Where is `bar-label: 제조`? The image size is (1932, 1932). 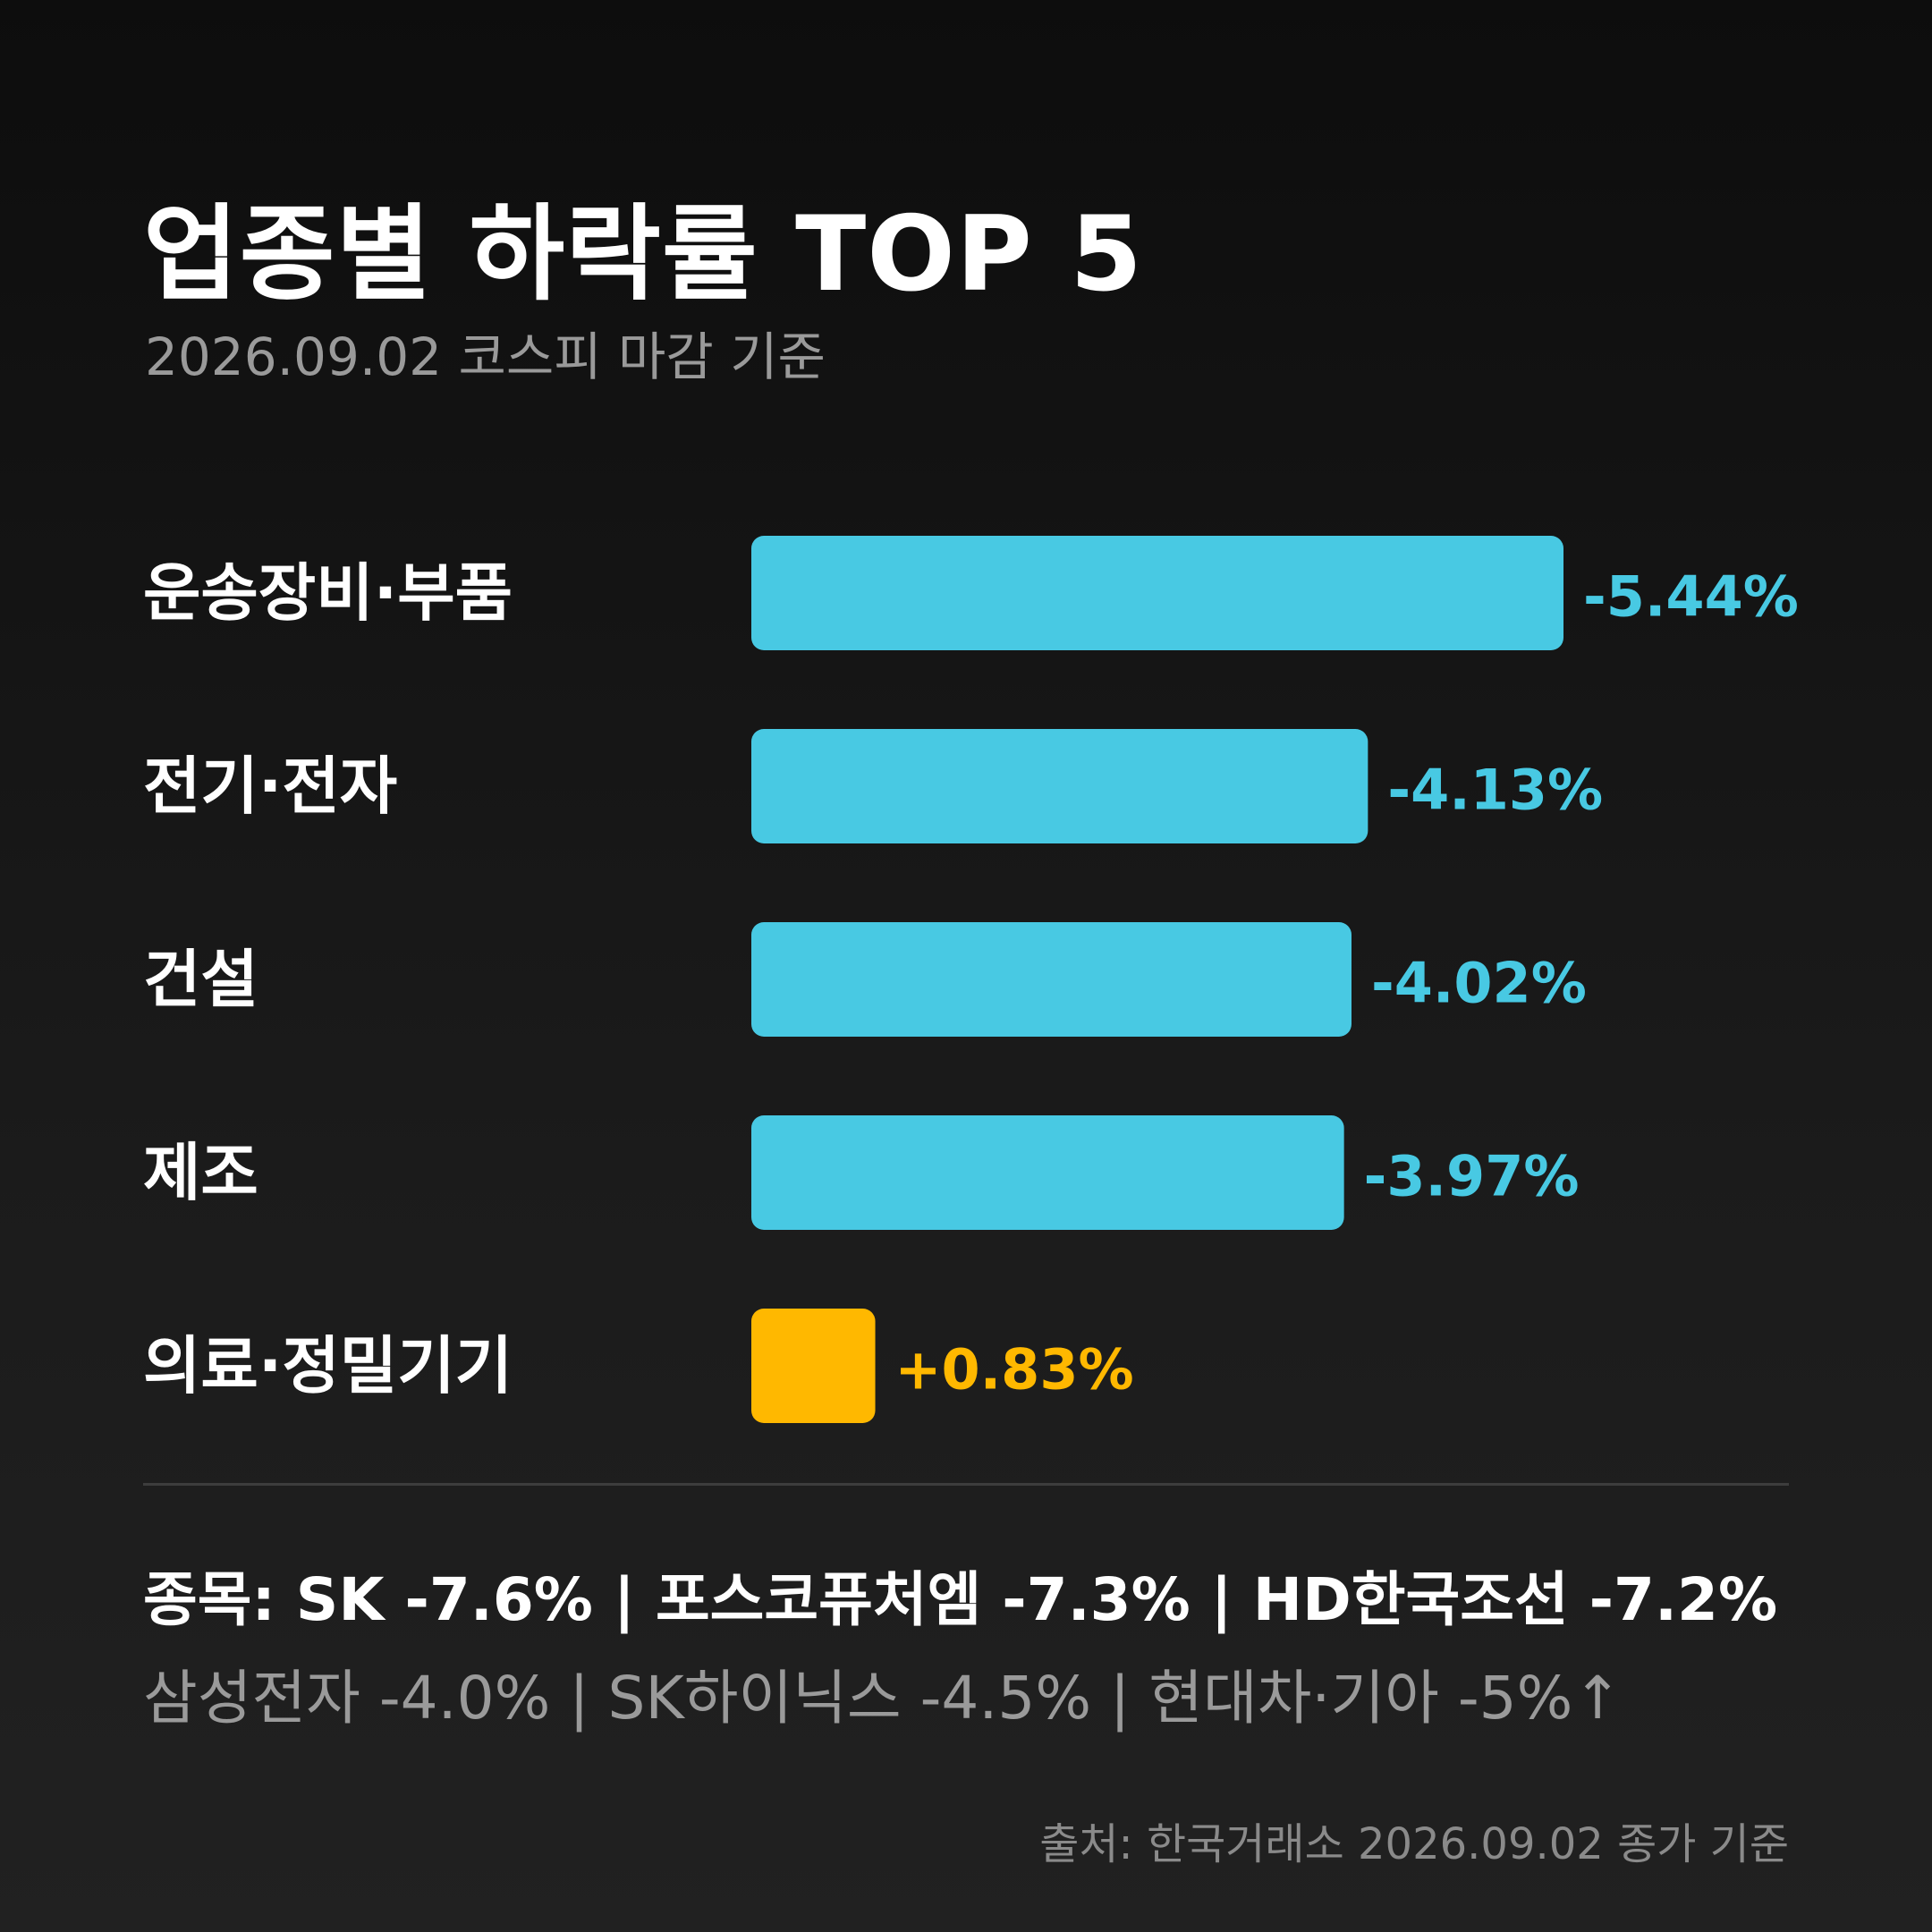
bar-label: 제조 is located at coordinates (200, 1172).